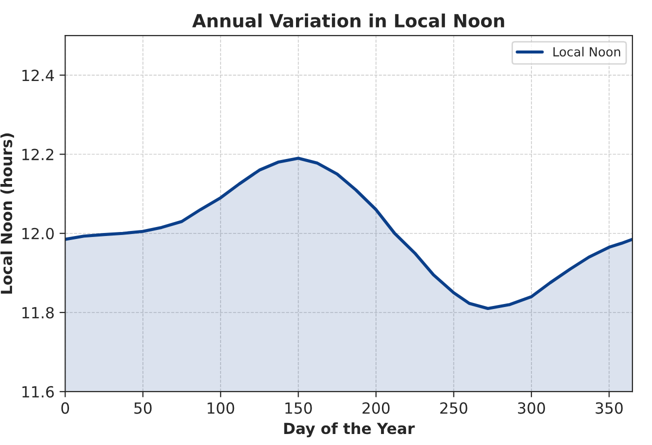 The image size is (652, 445). I want to click on x-tick-label: 200, so click(376, 408).